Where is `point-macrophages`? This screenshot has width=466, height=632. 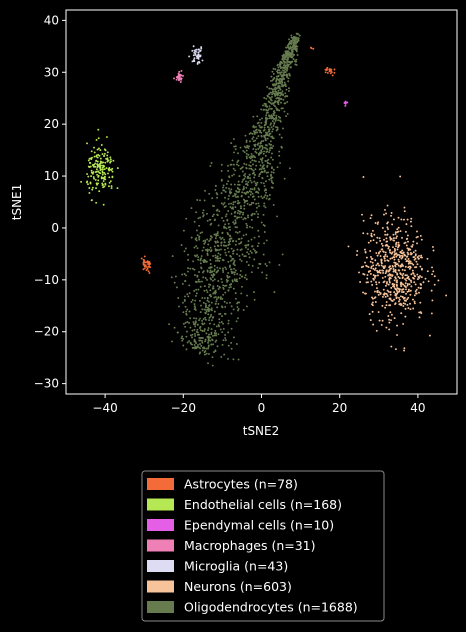
point-macrophages is located at coordinates (179, 71).